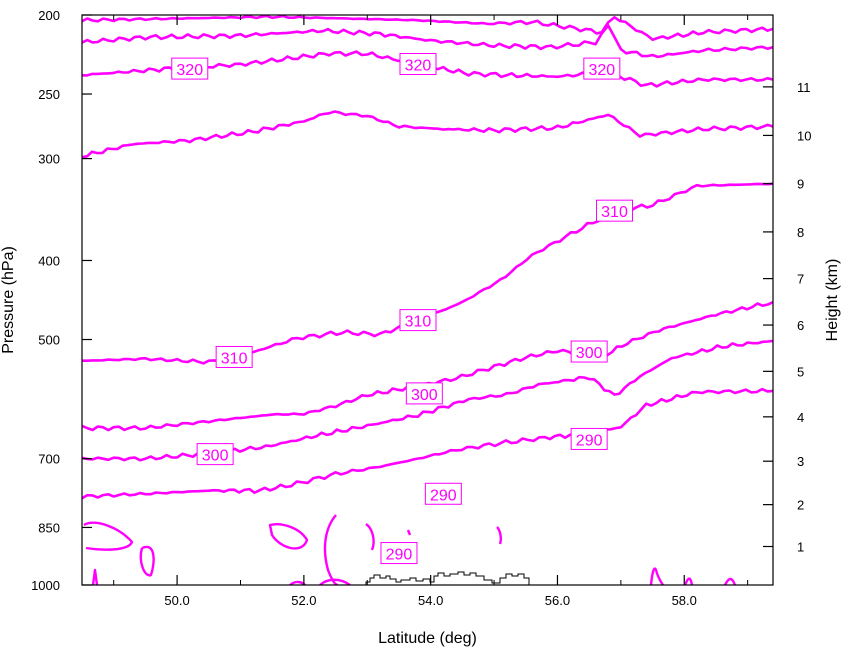 The width and height of the screenshot is (850, 650). Describe the element at coordinates (49, 15) in the screenshot. I see `y-tick-label-left: 200` at that location.